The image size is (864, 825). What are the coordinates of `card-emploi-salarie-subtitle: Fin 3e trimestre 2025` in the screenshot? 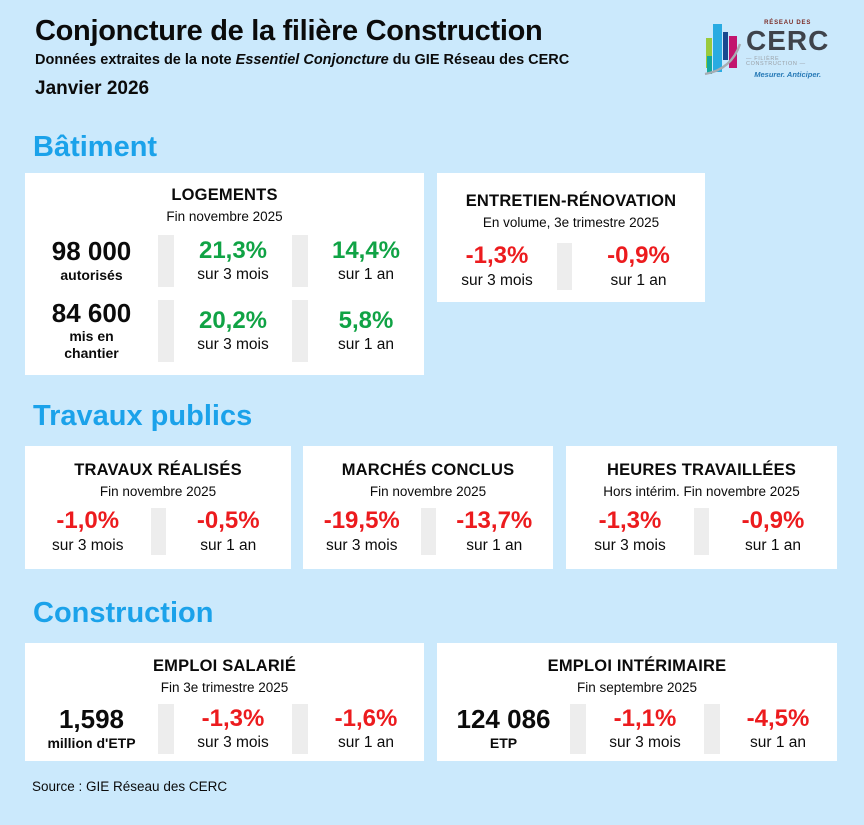 It's located at (224, 687).